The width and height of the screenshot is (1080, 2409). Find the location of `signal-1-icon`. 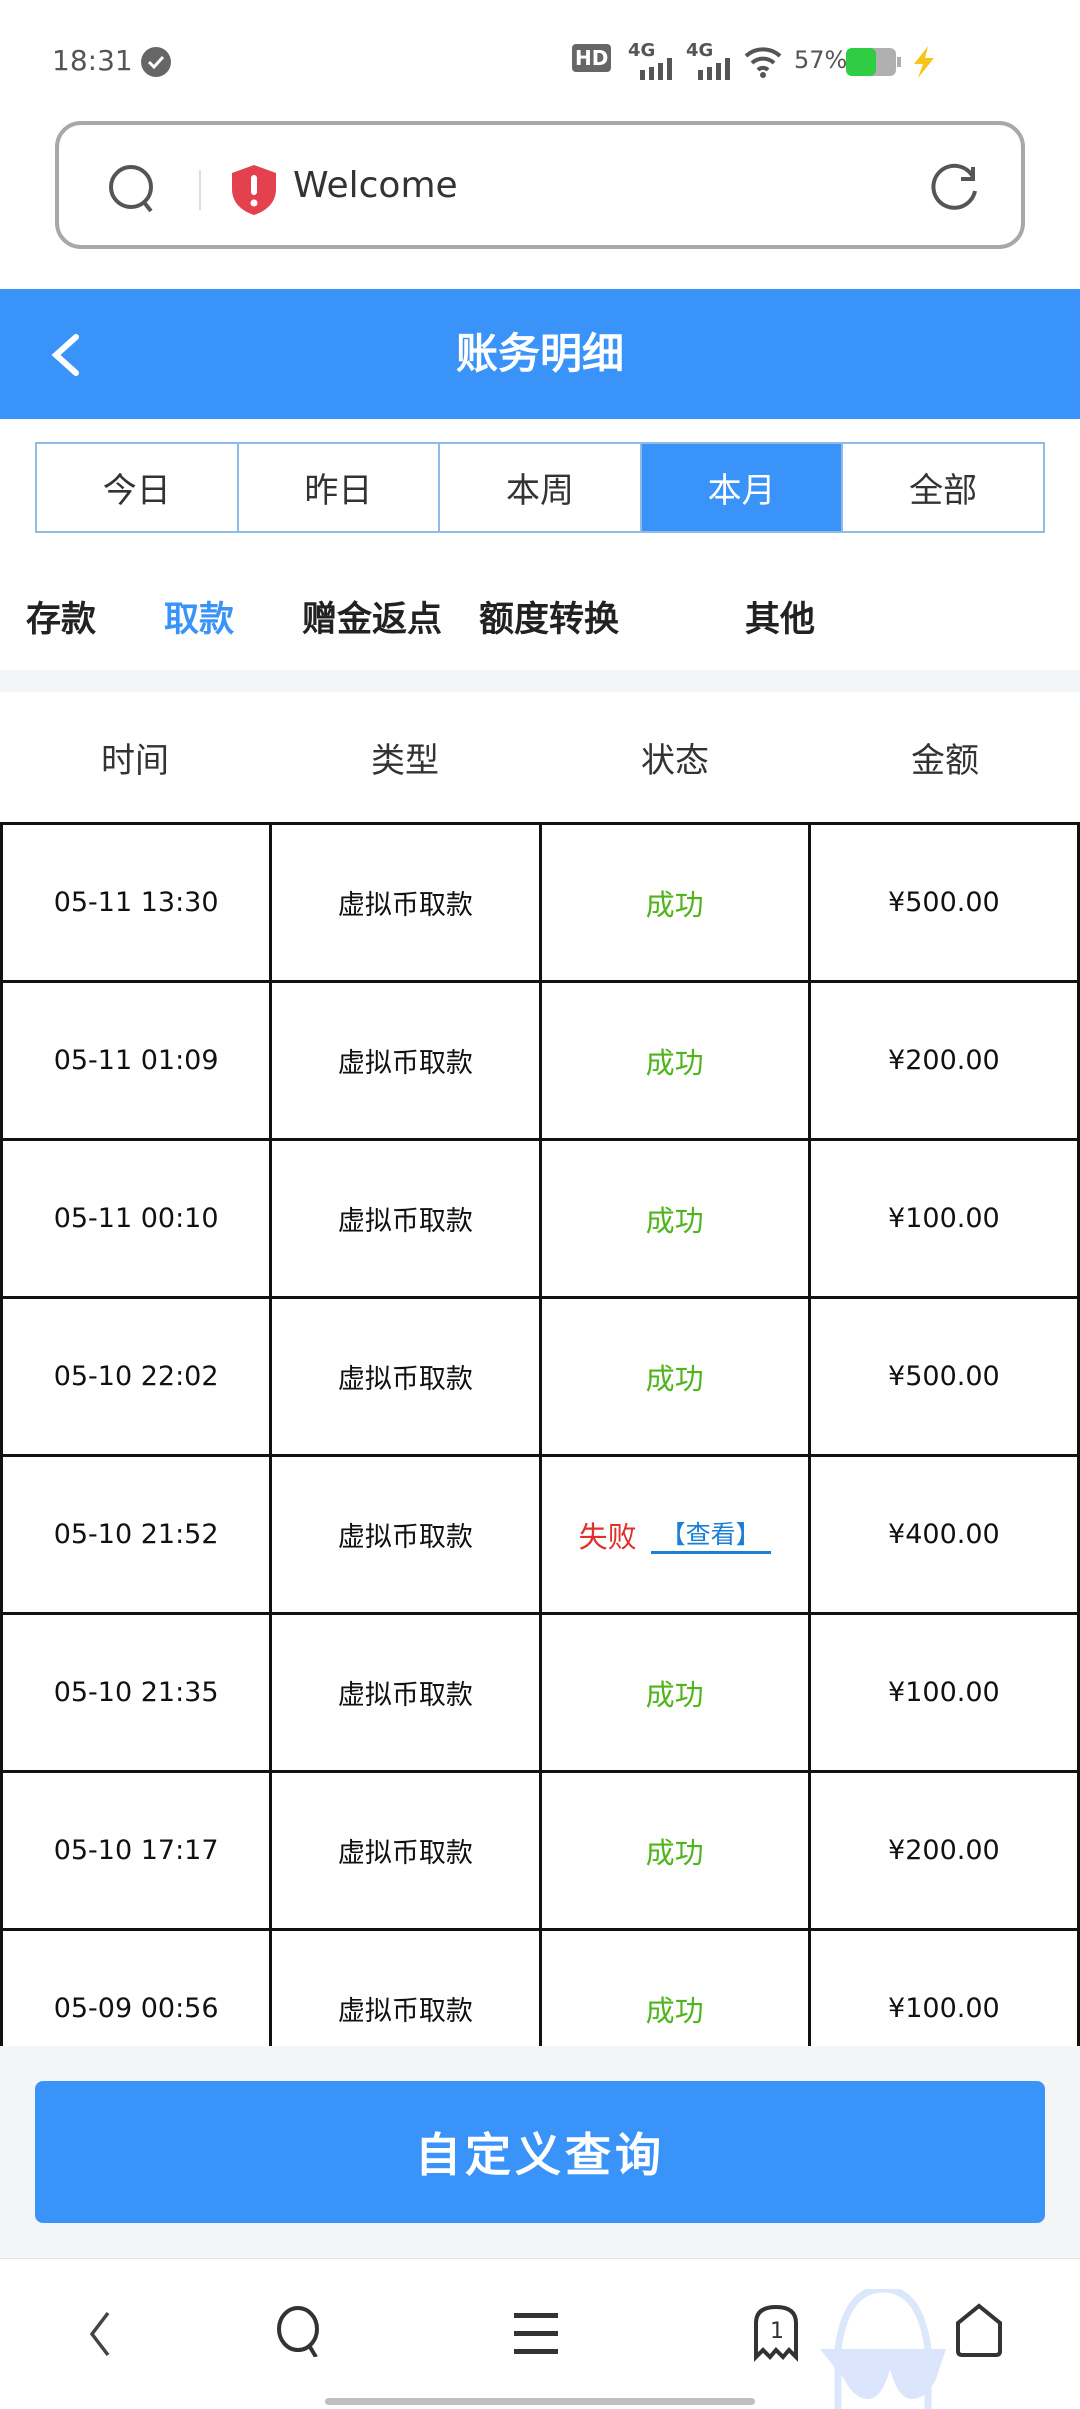

signal-1-icon is located at coordinates (656, 69).